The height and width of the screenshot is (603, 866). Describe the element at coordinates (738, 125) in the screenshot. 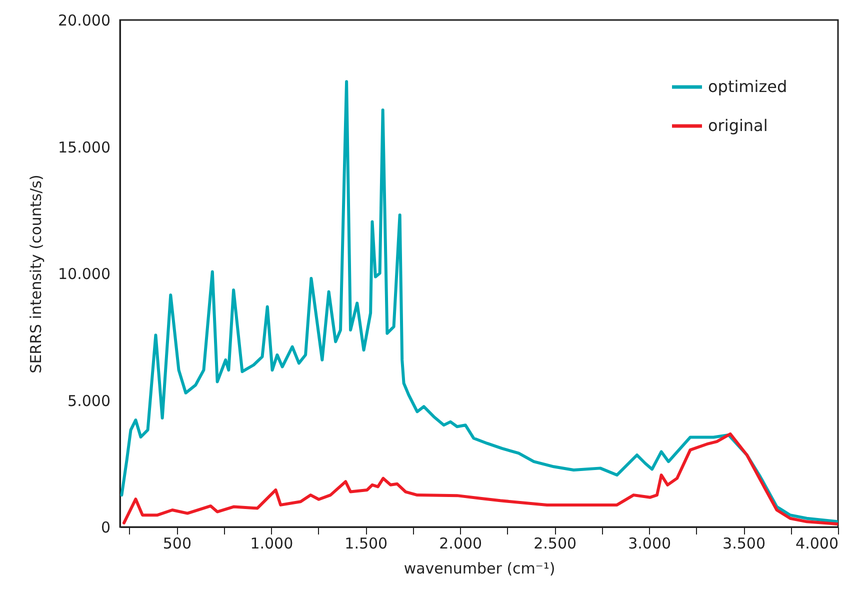

I see `legend-label: original` at that location.